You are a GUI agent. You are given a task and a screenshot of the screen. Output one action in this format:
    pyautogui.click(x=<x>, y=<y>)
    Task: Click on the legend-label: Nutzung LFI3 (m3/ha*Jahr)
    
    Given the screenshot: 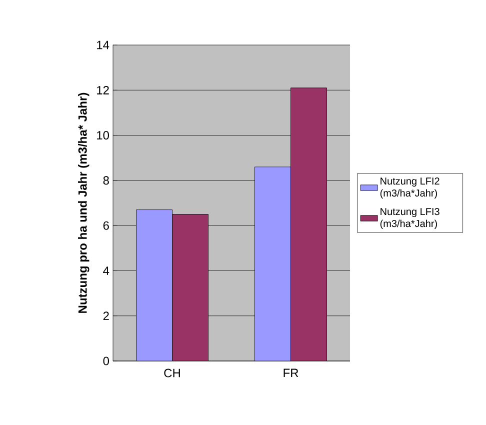 What is the action you would take?
    pyautogui.click(x=410, y=219)
    